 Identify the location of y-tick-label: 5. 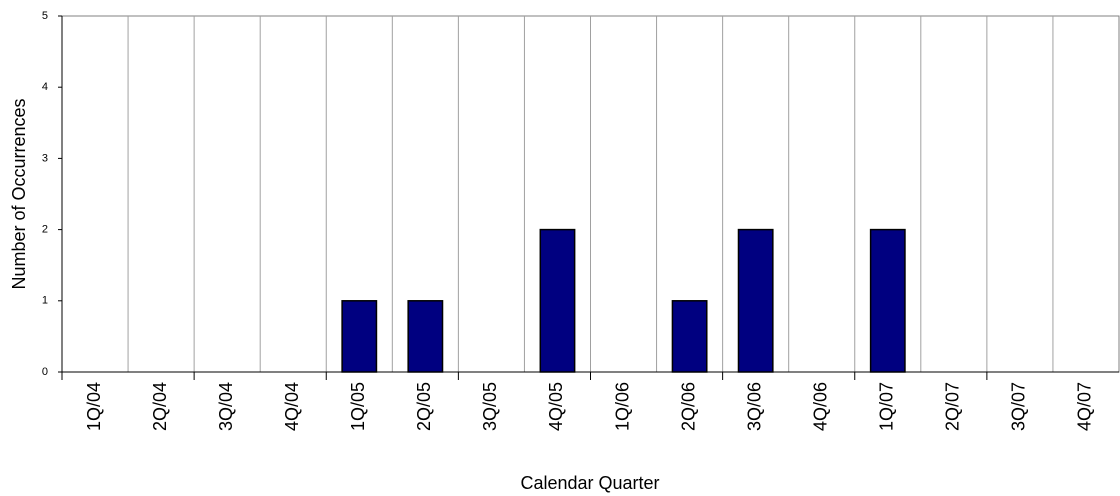
(45, 16).